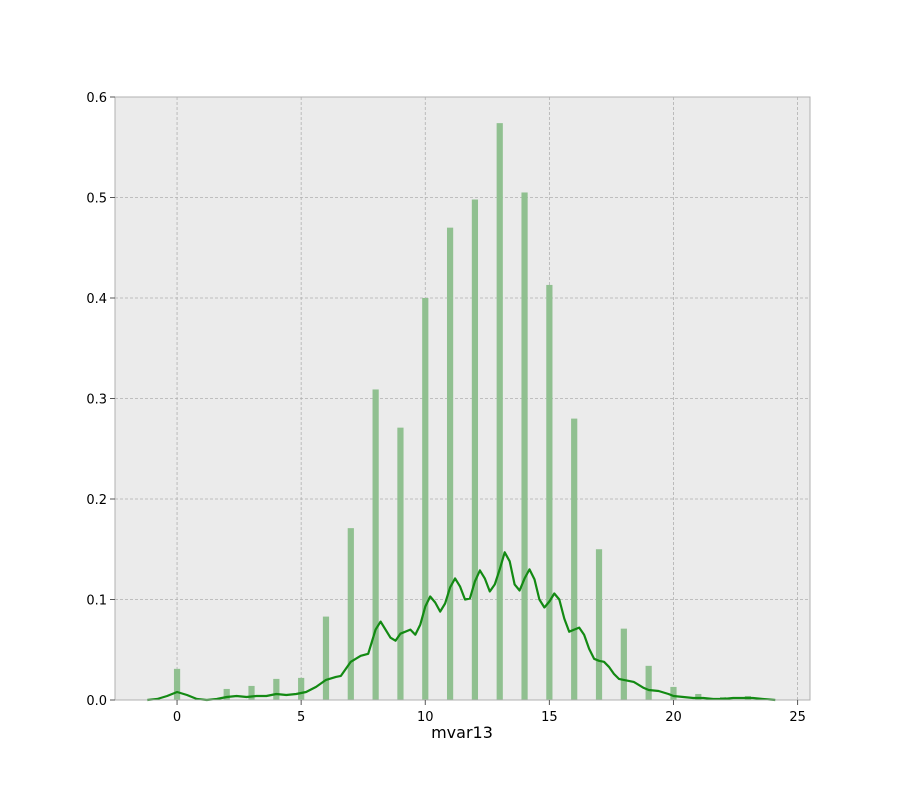  Describe the element at coordinates (96, 601) in the screenshot. I see `y-tick-label: 0.1` at that location.